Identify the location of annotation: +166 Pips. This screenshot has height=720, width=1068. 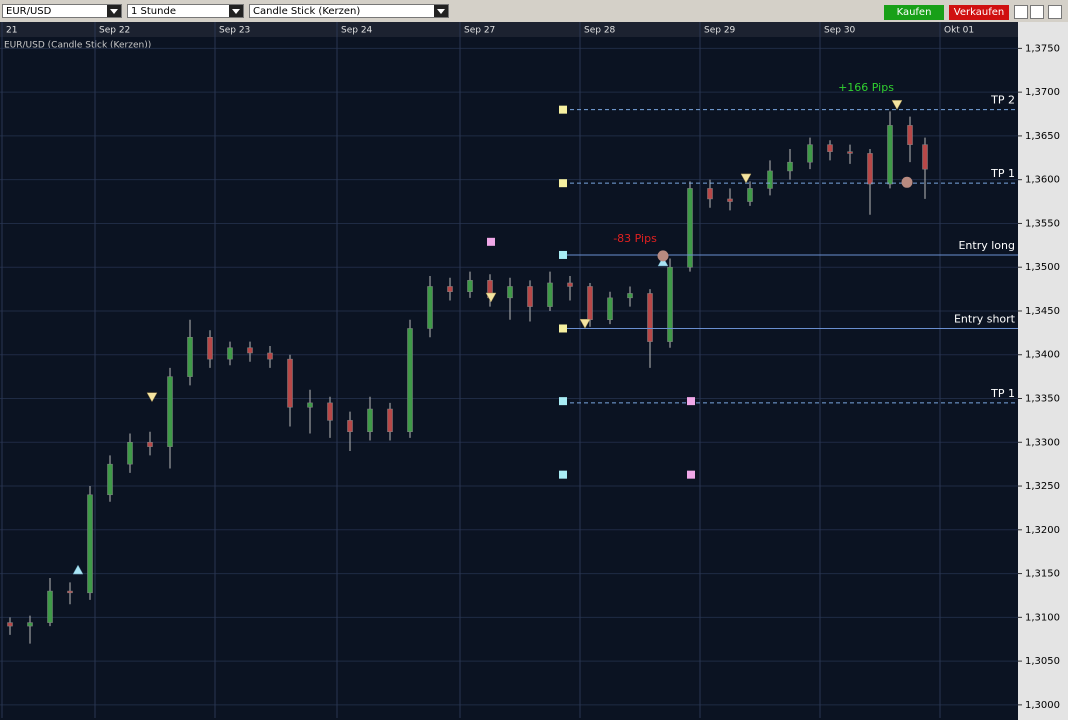
(866, 87).